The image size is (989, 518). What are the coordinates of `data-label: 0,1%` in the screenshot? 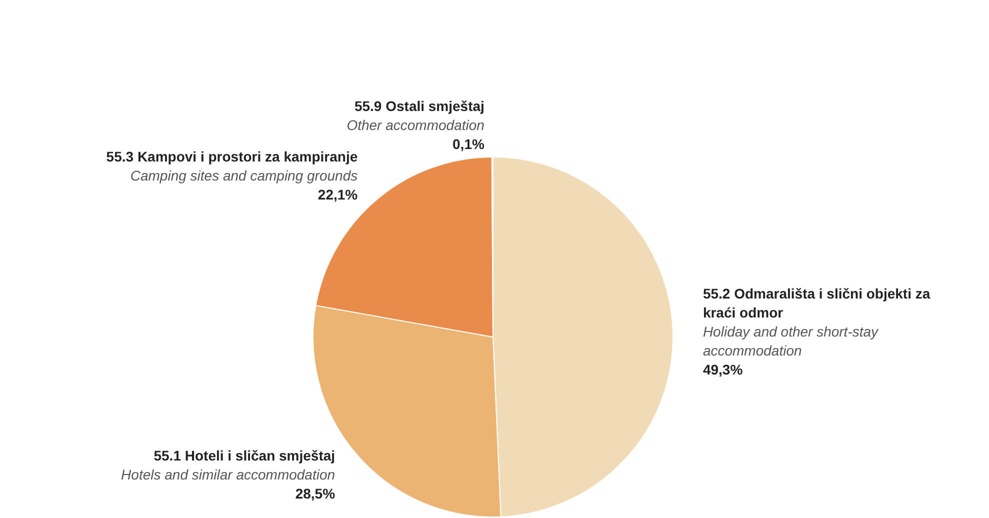 It's located at (468, 144).